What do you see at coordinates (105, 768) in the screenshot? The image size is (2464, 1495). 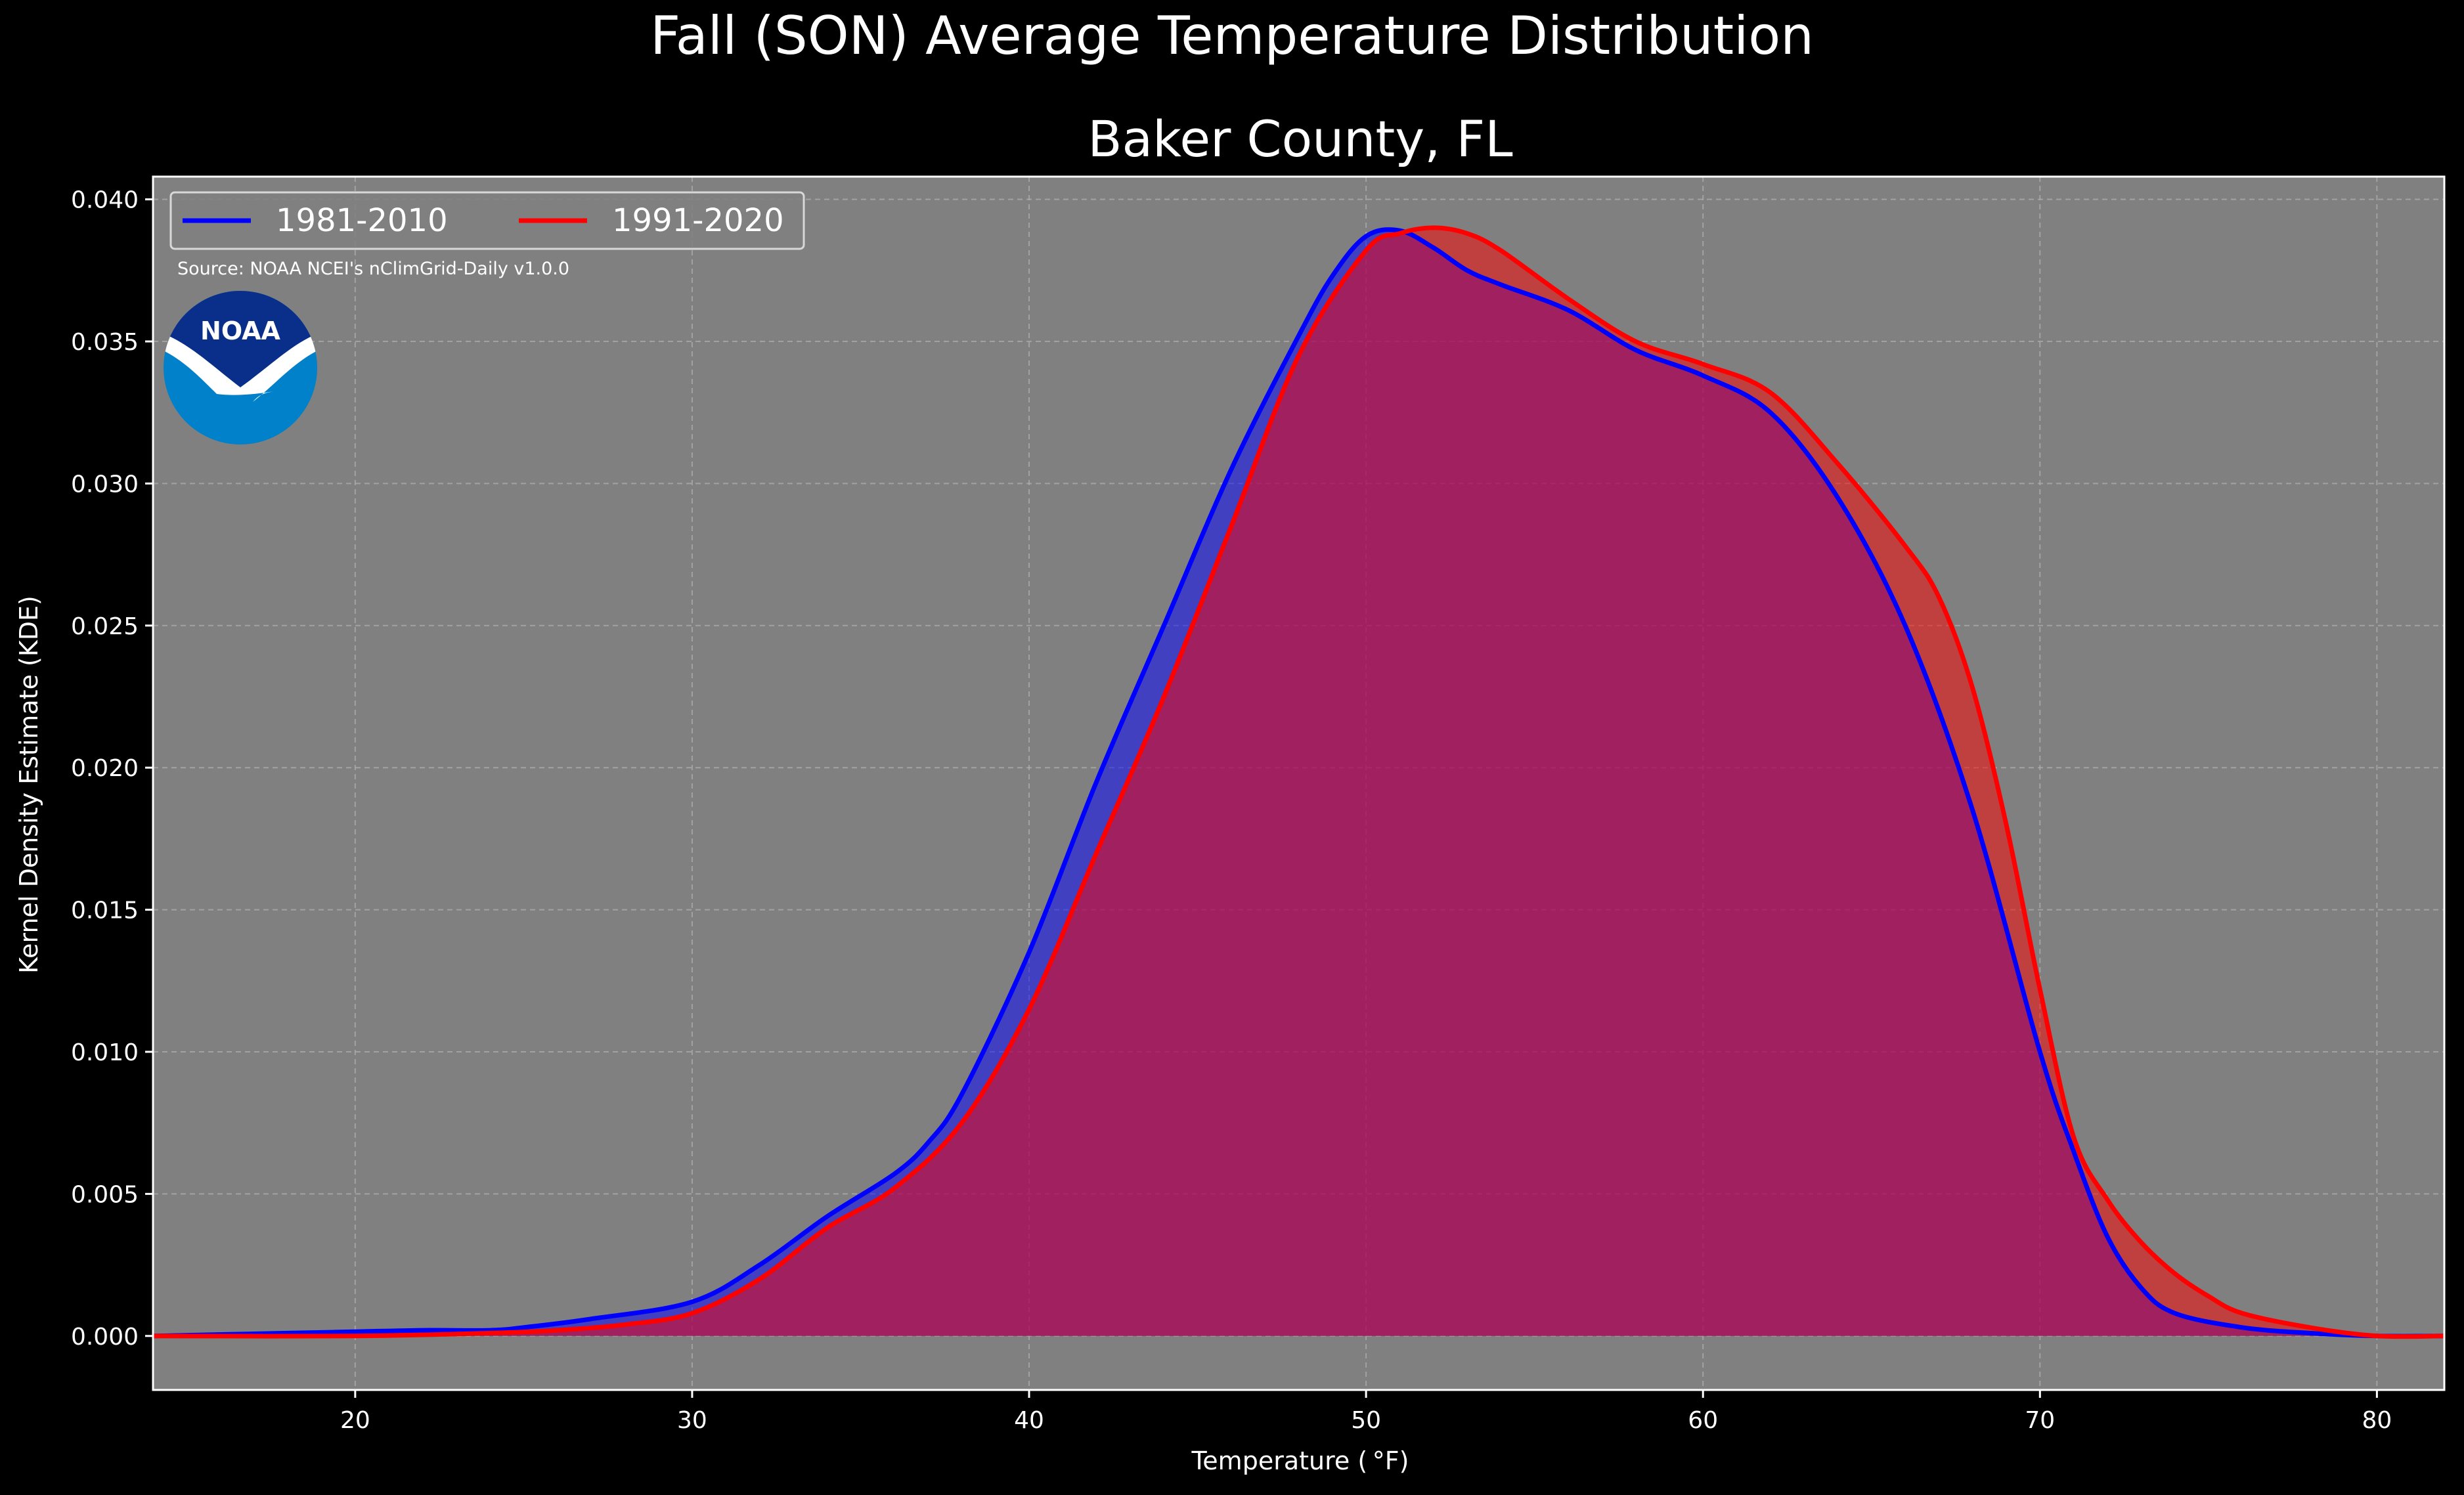 I see `y-tick-label: 0.020` at bounding box center [105, 768].